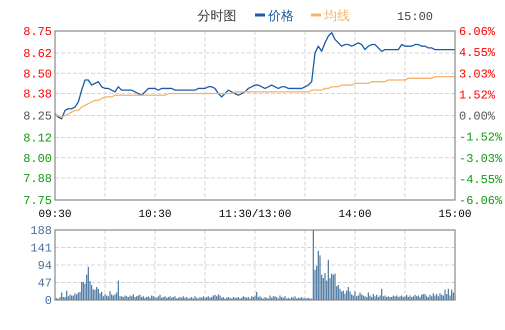 Image resolution: width=505 pixels, height=330 pixels. I want to click on y2-tick-label: 6.06%, so click(477, 32).